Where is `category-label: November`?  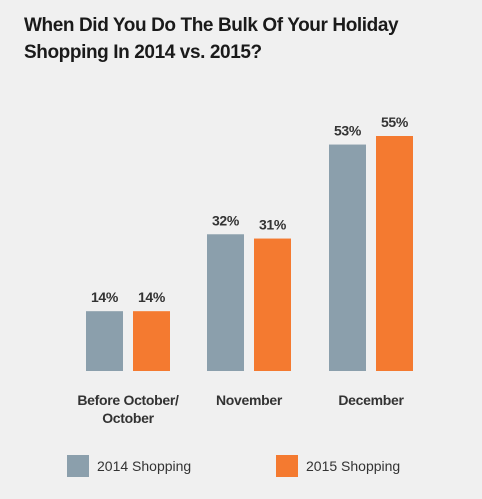
category-label: November is located at coordinates (249, 400).